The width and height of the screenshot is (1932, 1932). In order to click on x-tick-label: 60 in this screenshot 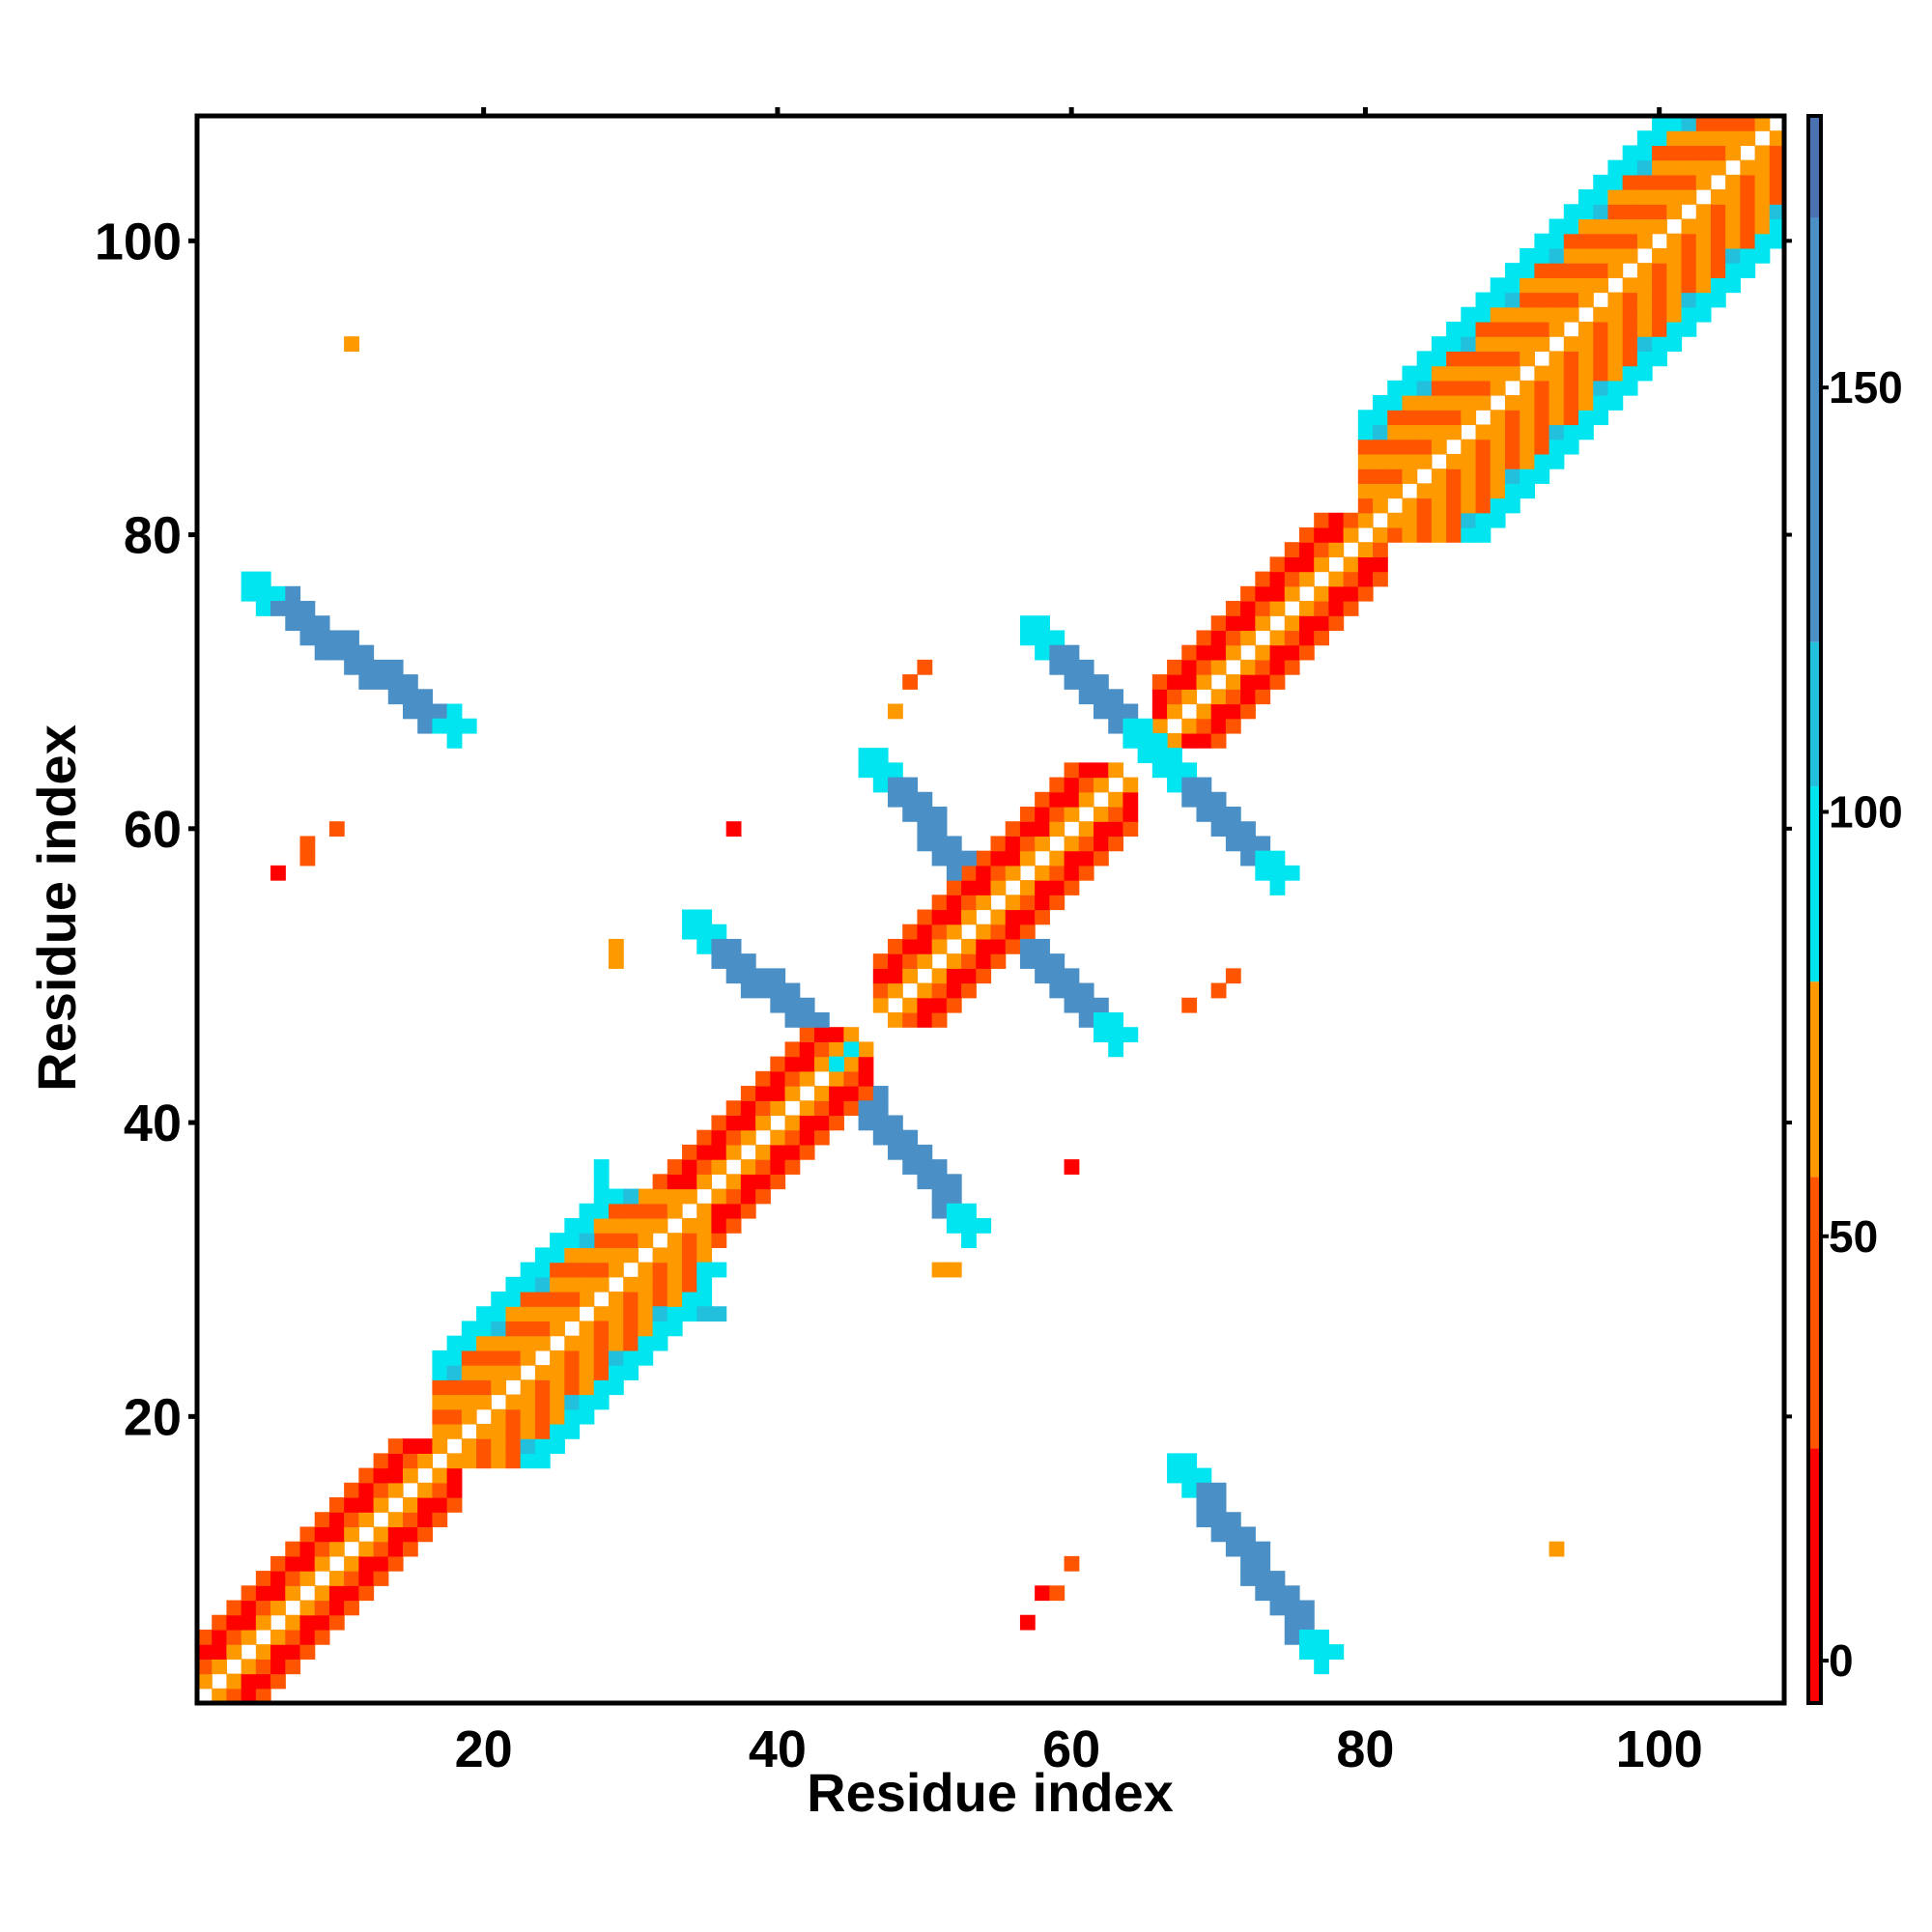, I will do `click(1071, 1749)`.